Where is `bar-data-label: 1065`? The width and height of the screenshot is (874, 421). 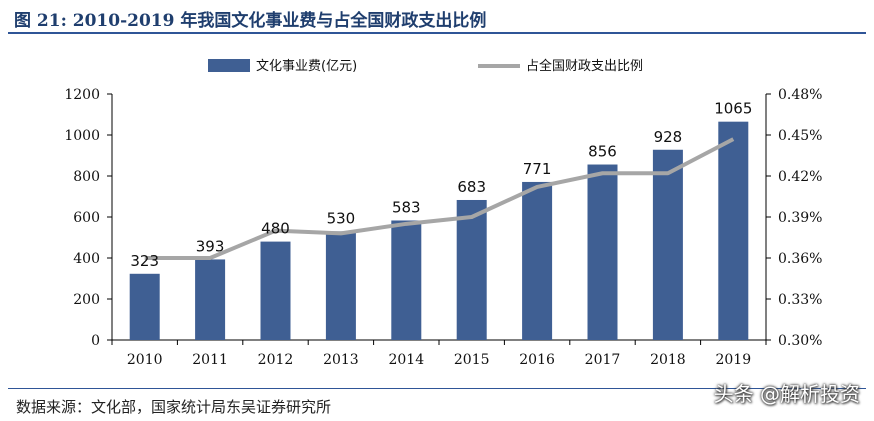
bar-data-label: 1065 is located at coordinates (733, 109).